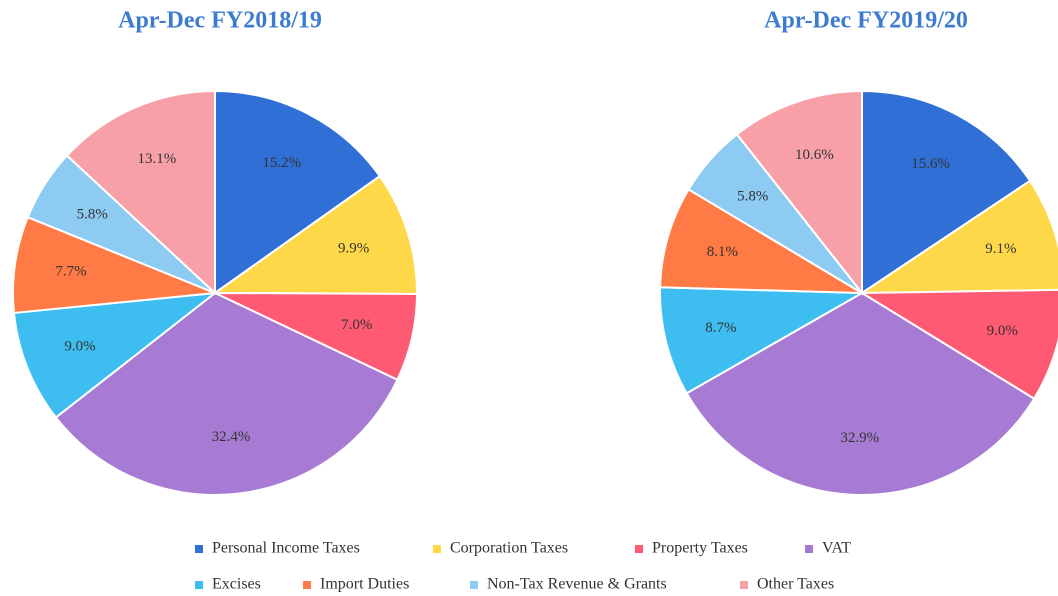 Image resolution: width=1058 pixels, height=596 pixels. Describe the element at coordinates (156, 159) in the screenshot. I see `slice-label: 13.1%` at that location.